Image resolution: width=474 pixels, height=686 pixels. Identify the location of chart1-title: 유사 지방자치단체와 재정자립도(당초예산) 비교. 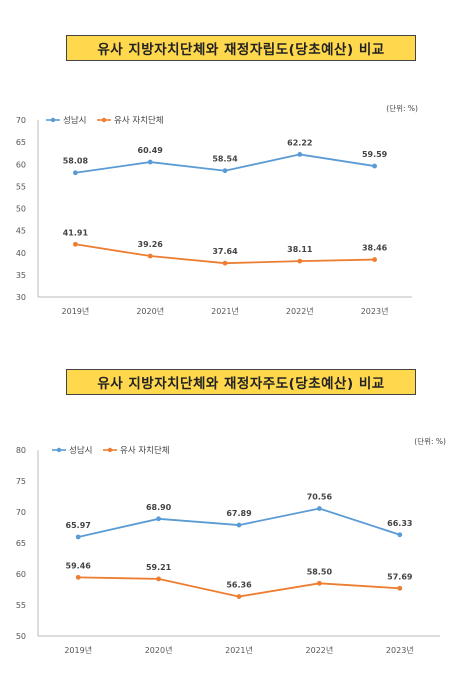
(241, 48).